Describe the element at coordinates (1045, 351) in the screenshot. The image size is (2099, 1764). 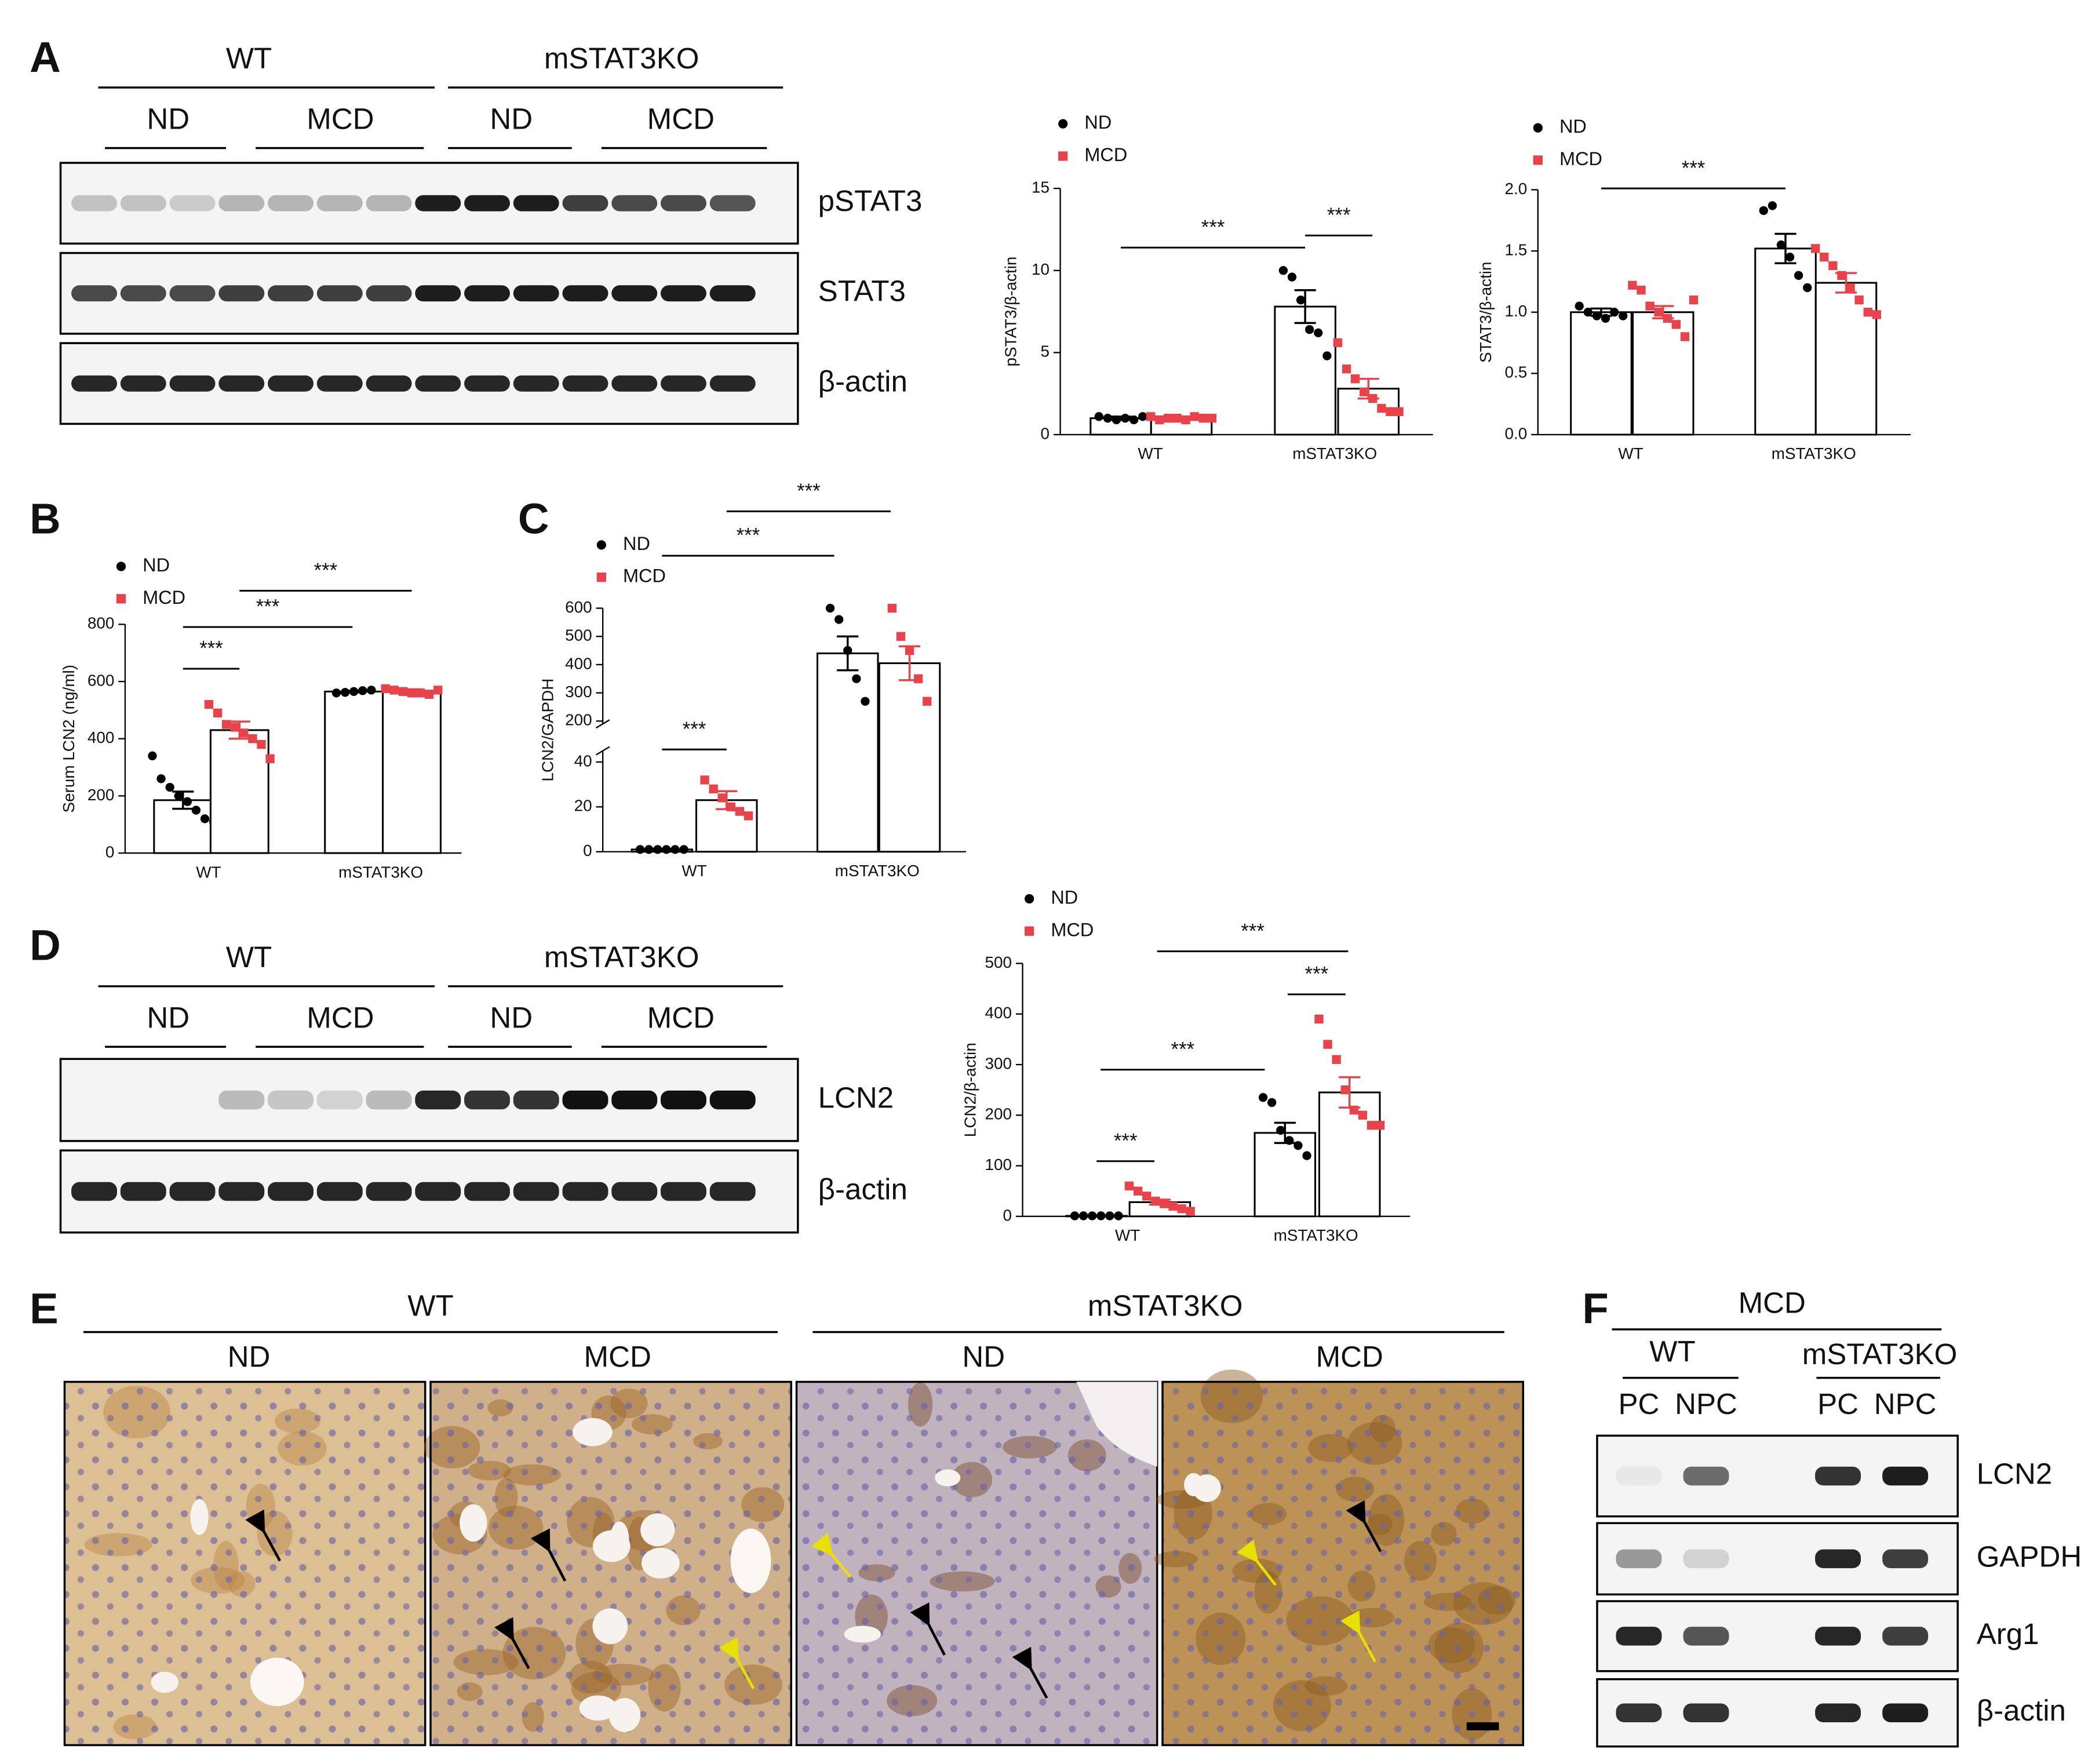
I see `y-tick-label: 5` at that location.